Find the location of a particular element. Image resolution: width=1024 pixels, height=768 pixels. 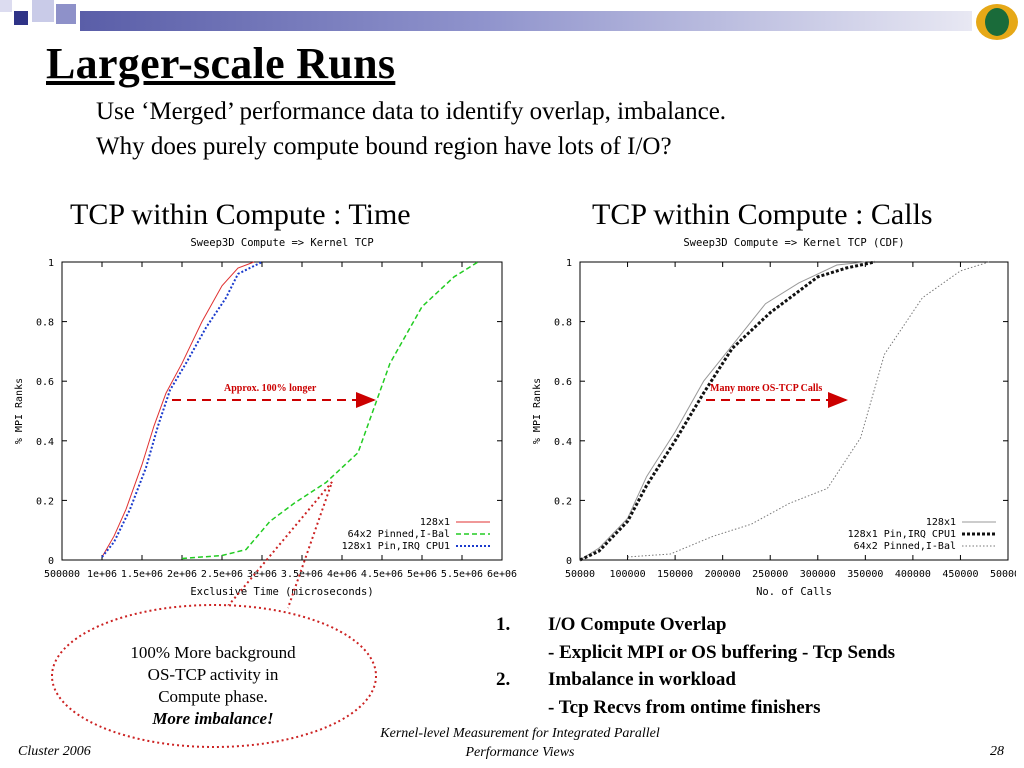

x-tick-label: 450000 is located at coordinates (960, 574).